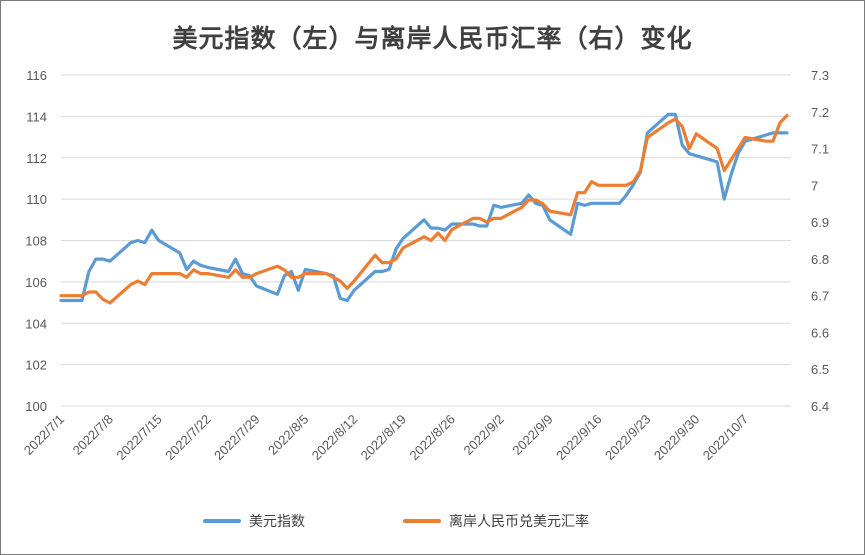 This screenshot has height=555, width=865. Describe the element at coordinates (814, 185) in the screenshot. I see `y-right-tick-label: 7` at that location.